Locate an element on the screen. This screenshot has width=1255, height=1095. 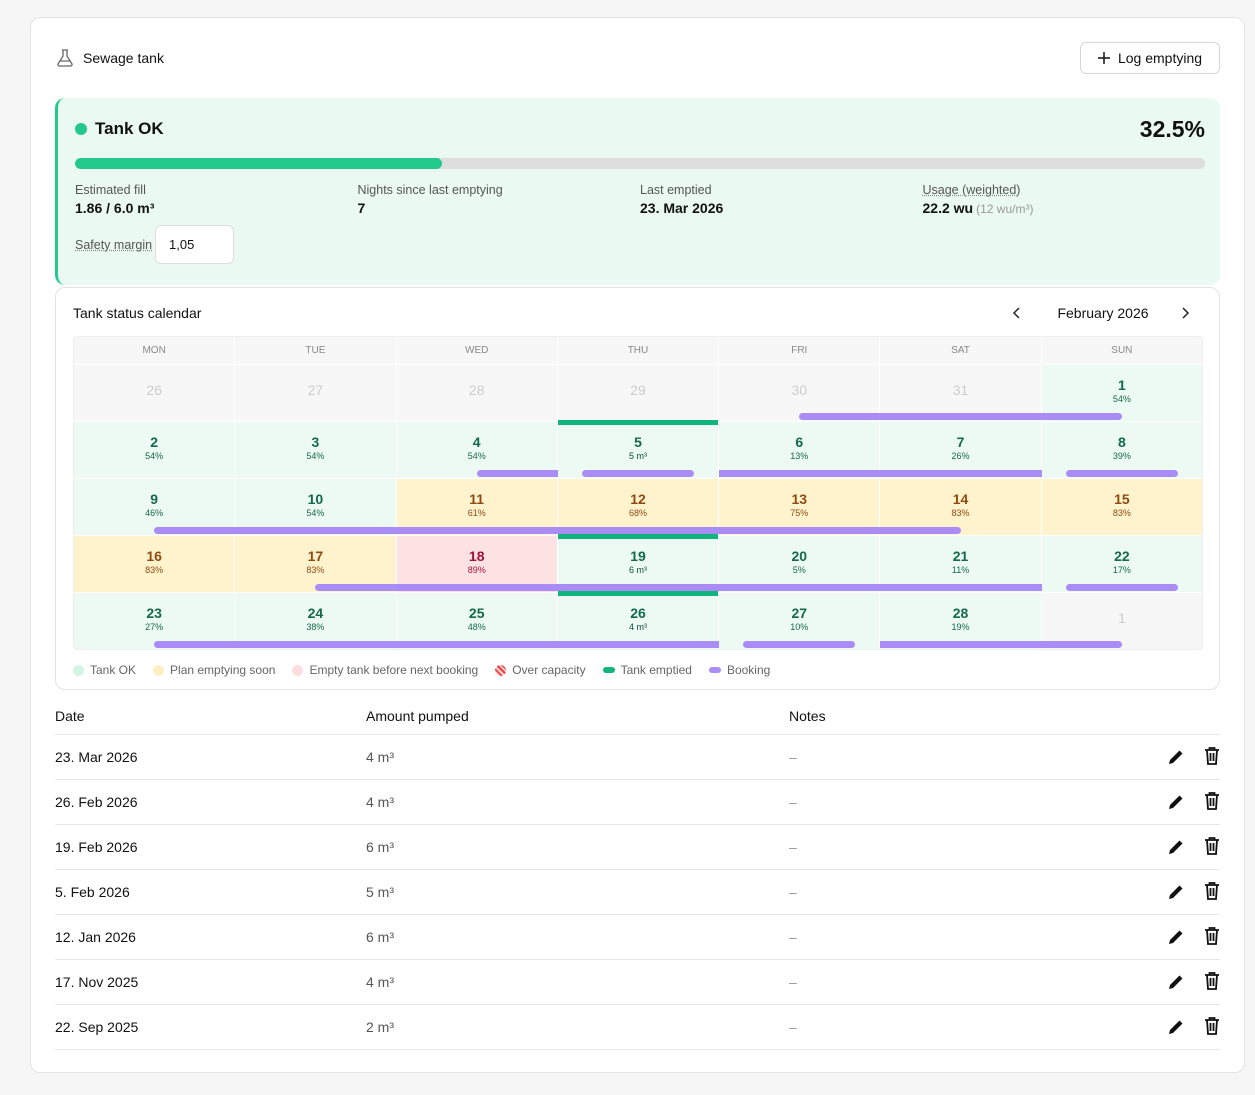
day-cell: 10 54% is located at coordinates (316, 507).